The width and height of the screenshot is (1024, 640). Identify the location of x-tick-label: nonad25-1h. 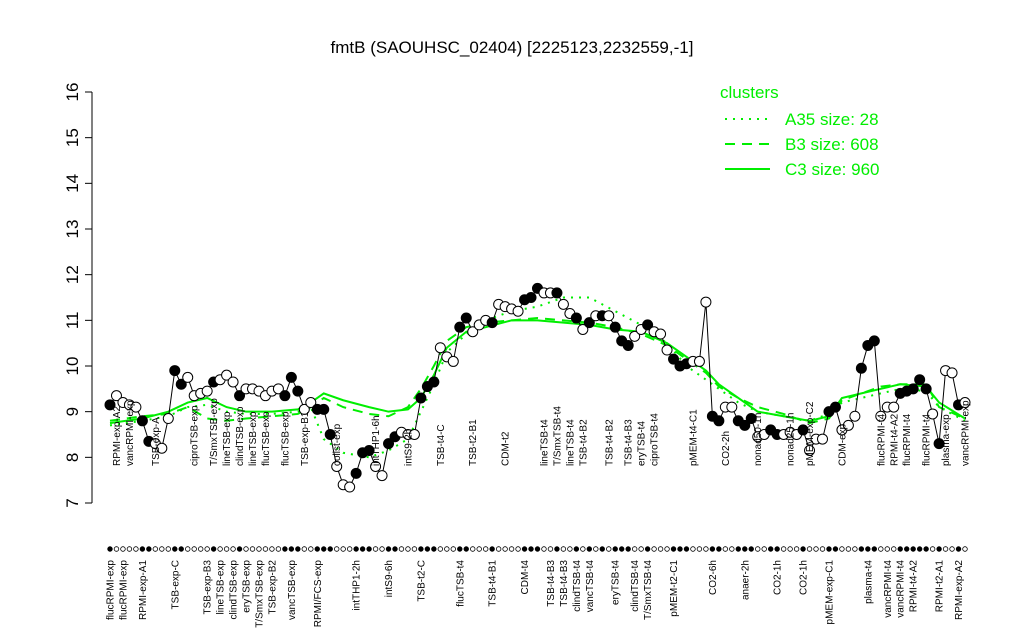
(791, 439).